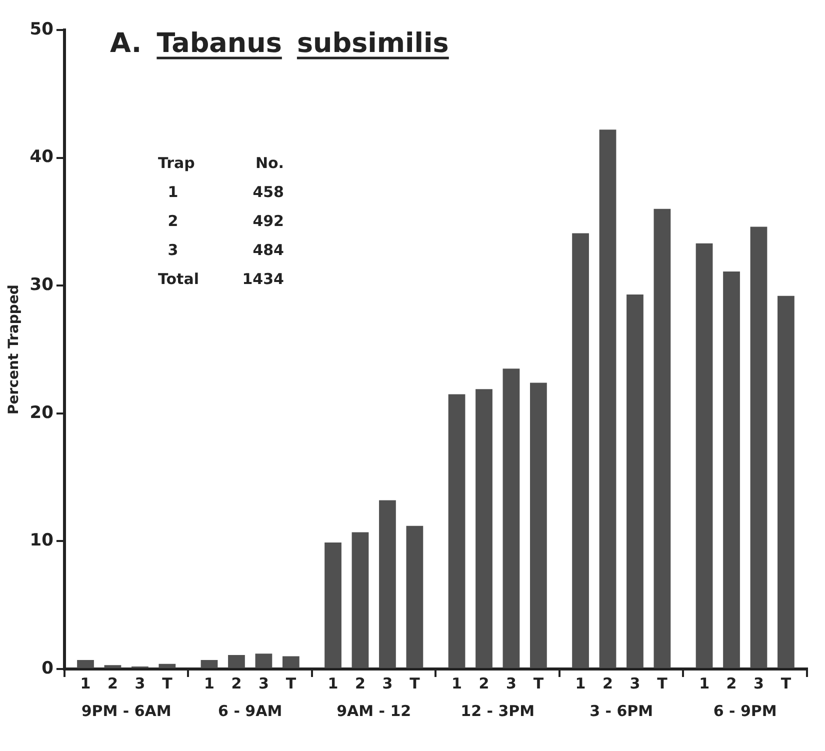 The width and height of the screenshot is (825, 751). Describe the element at coordinates (42, 540) in the screenshot. I see `y-tick-label: 10` at that location.